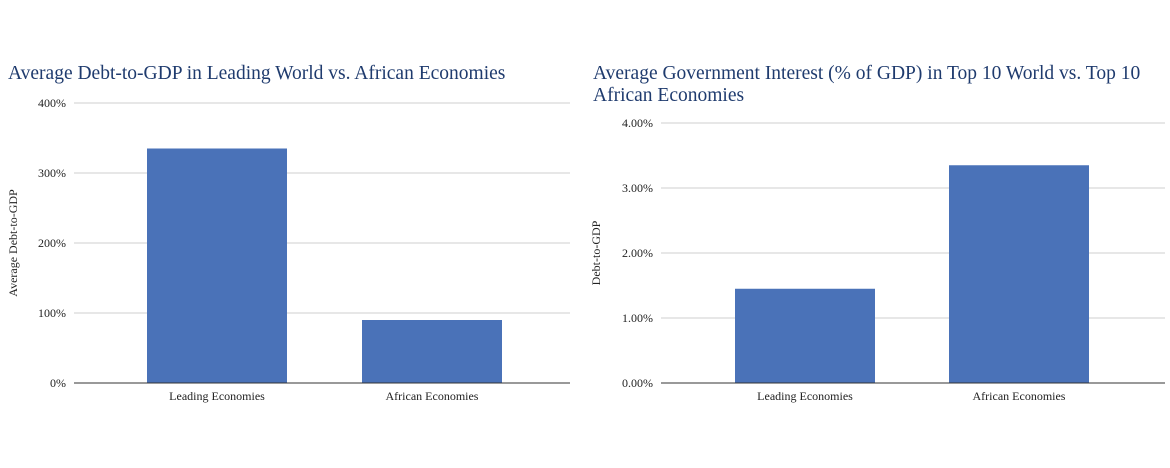 This screenshot has width=1170, height=468. I want to click on y-axis-title: Average Debt-to-GDP, so click(13, 243).